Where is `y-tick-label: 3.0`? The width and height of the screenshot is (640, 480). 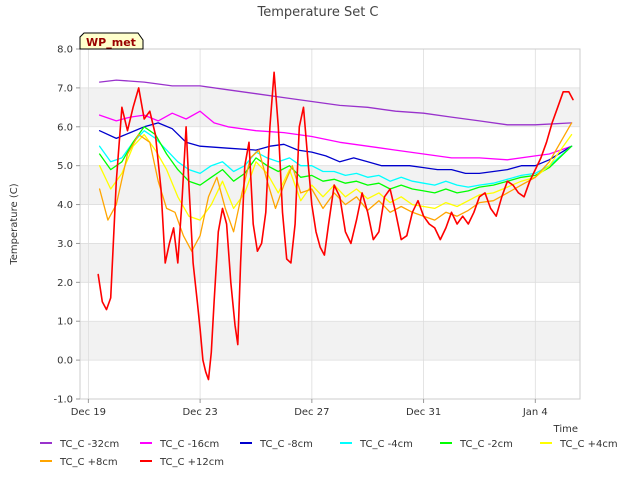
y-tick-label: 3.0 is located at coordinates (65, 244).